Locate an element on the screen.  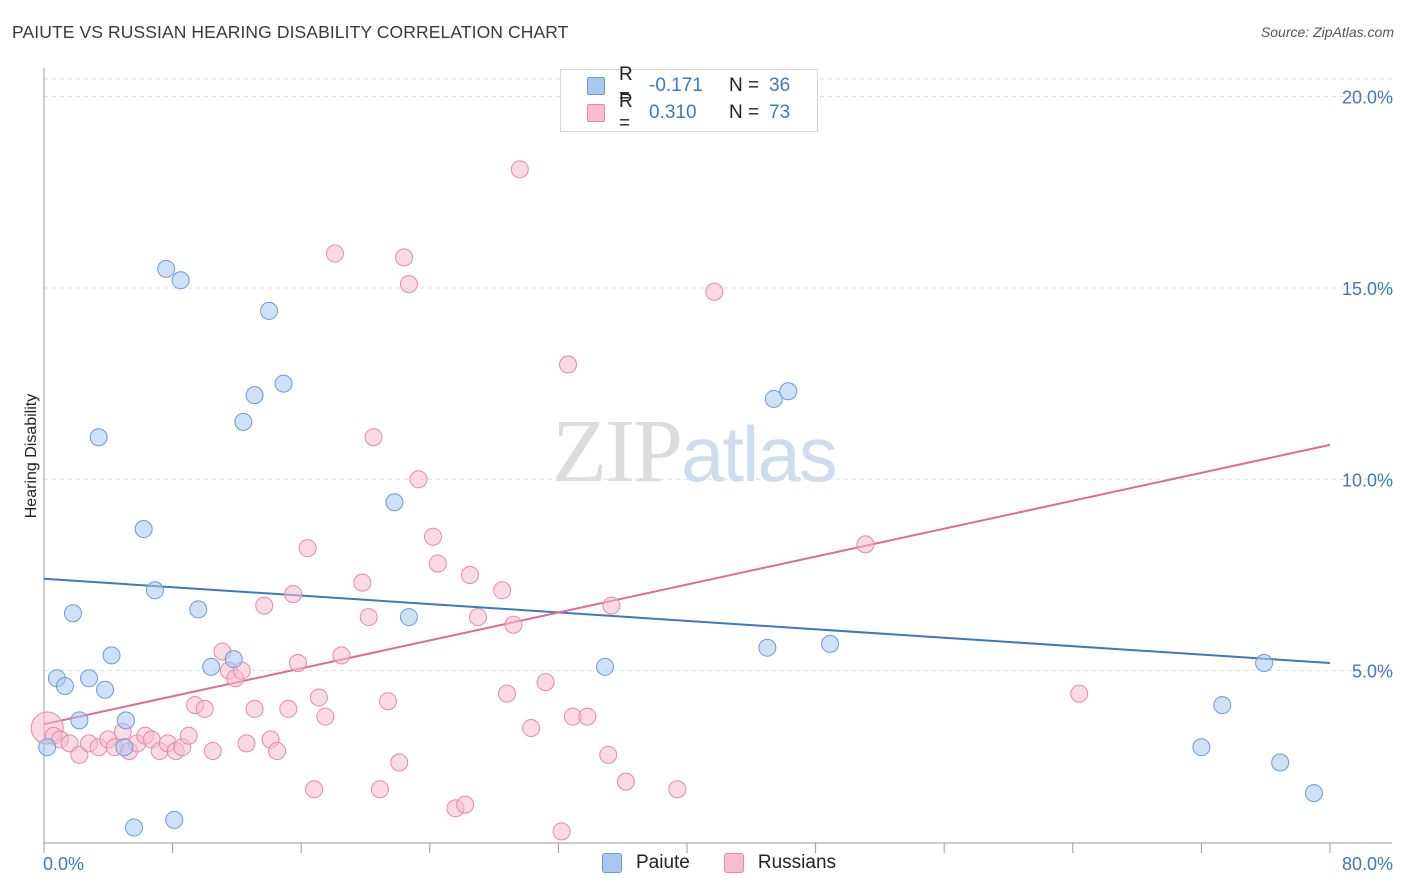
watermark-atlas: atlas is located at coordinates (759, 454).